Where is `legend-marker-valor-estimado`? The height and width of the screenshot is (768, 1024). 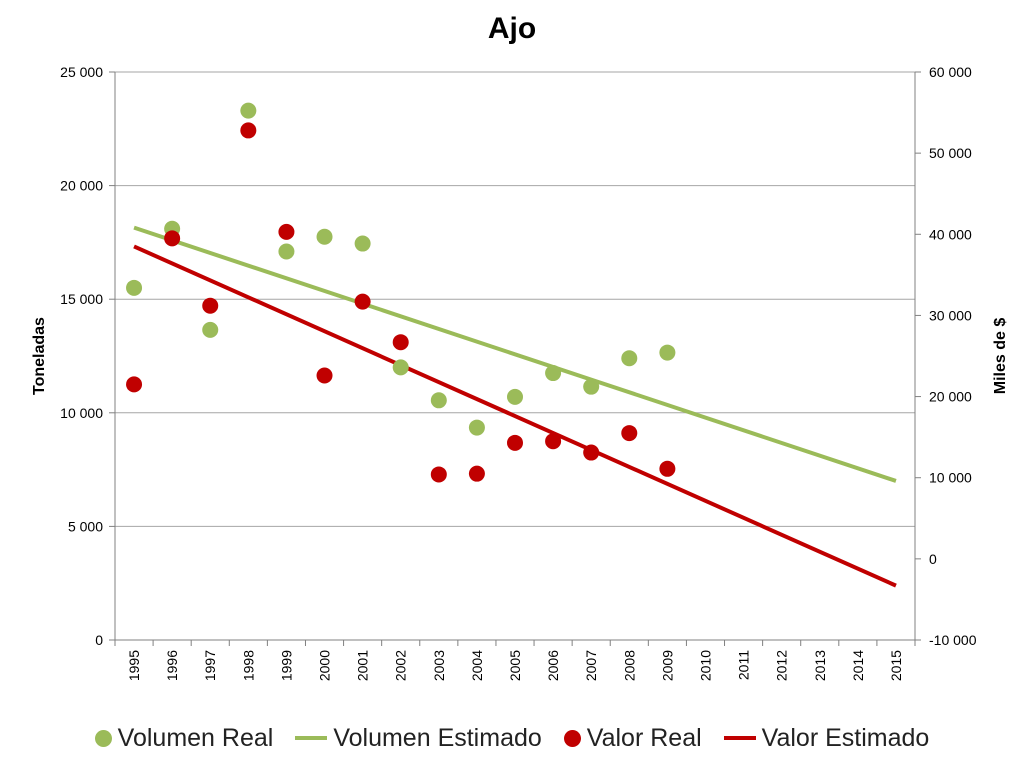
legend-marker-valor-estimado is located at coordinates (739, 738).